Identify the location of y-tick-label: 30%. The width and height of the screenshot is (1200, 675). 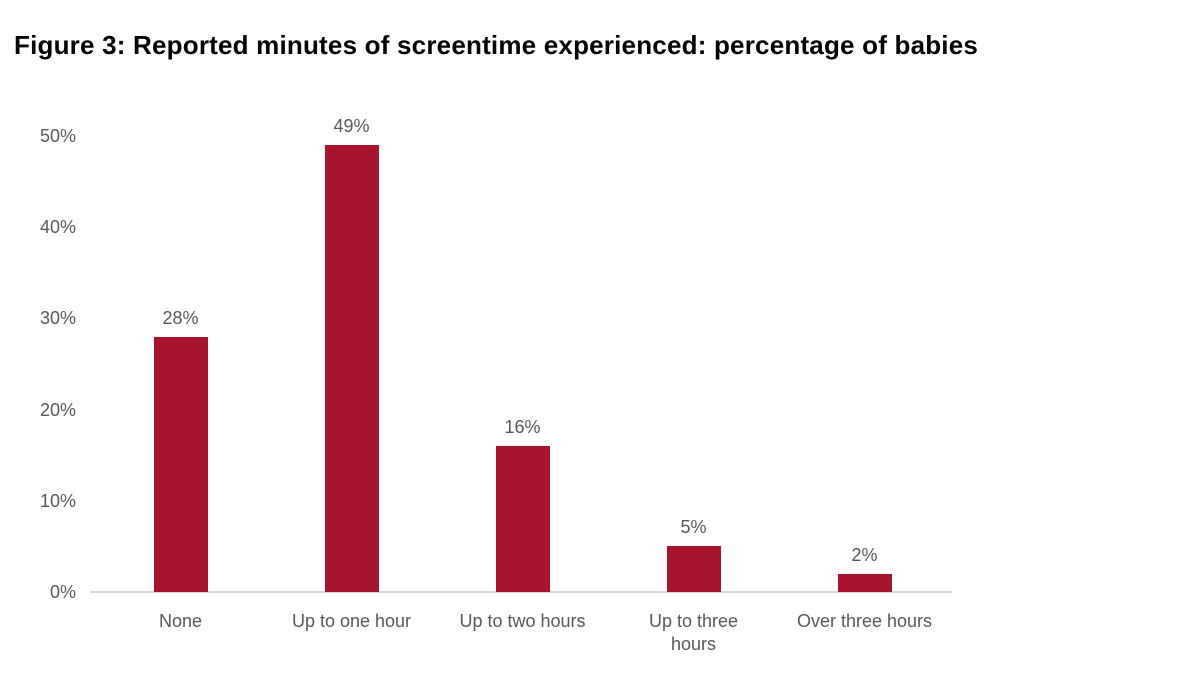
(57, 318).